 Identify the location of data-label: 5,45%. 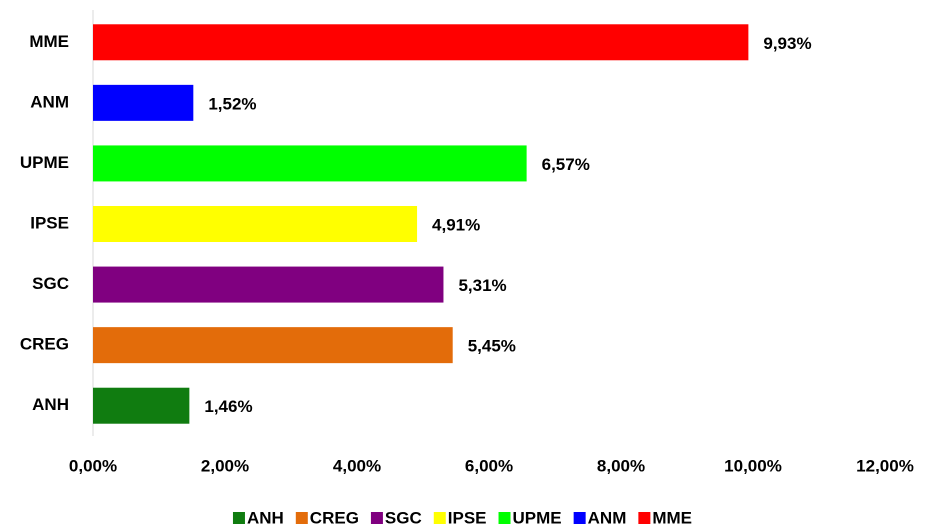
(492, 346).